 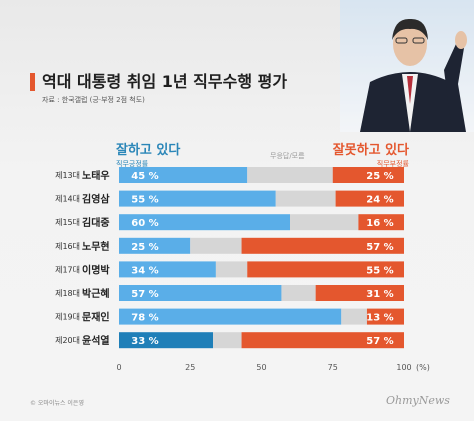 I want to click on bar-positive-value-label: 55 %, so click(x=144, y=200).